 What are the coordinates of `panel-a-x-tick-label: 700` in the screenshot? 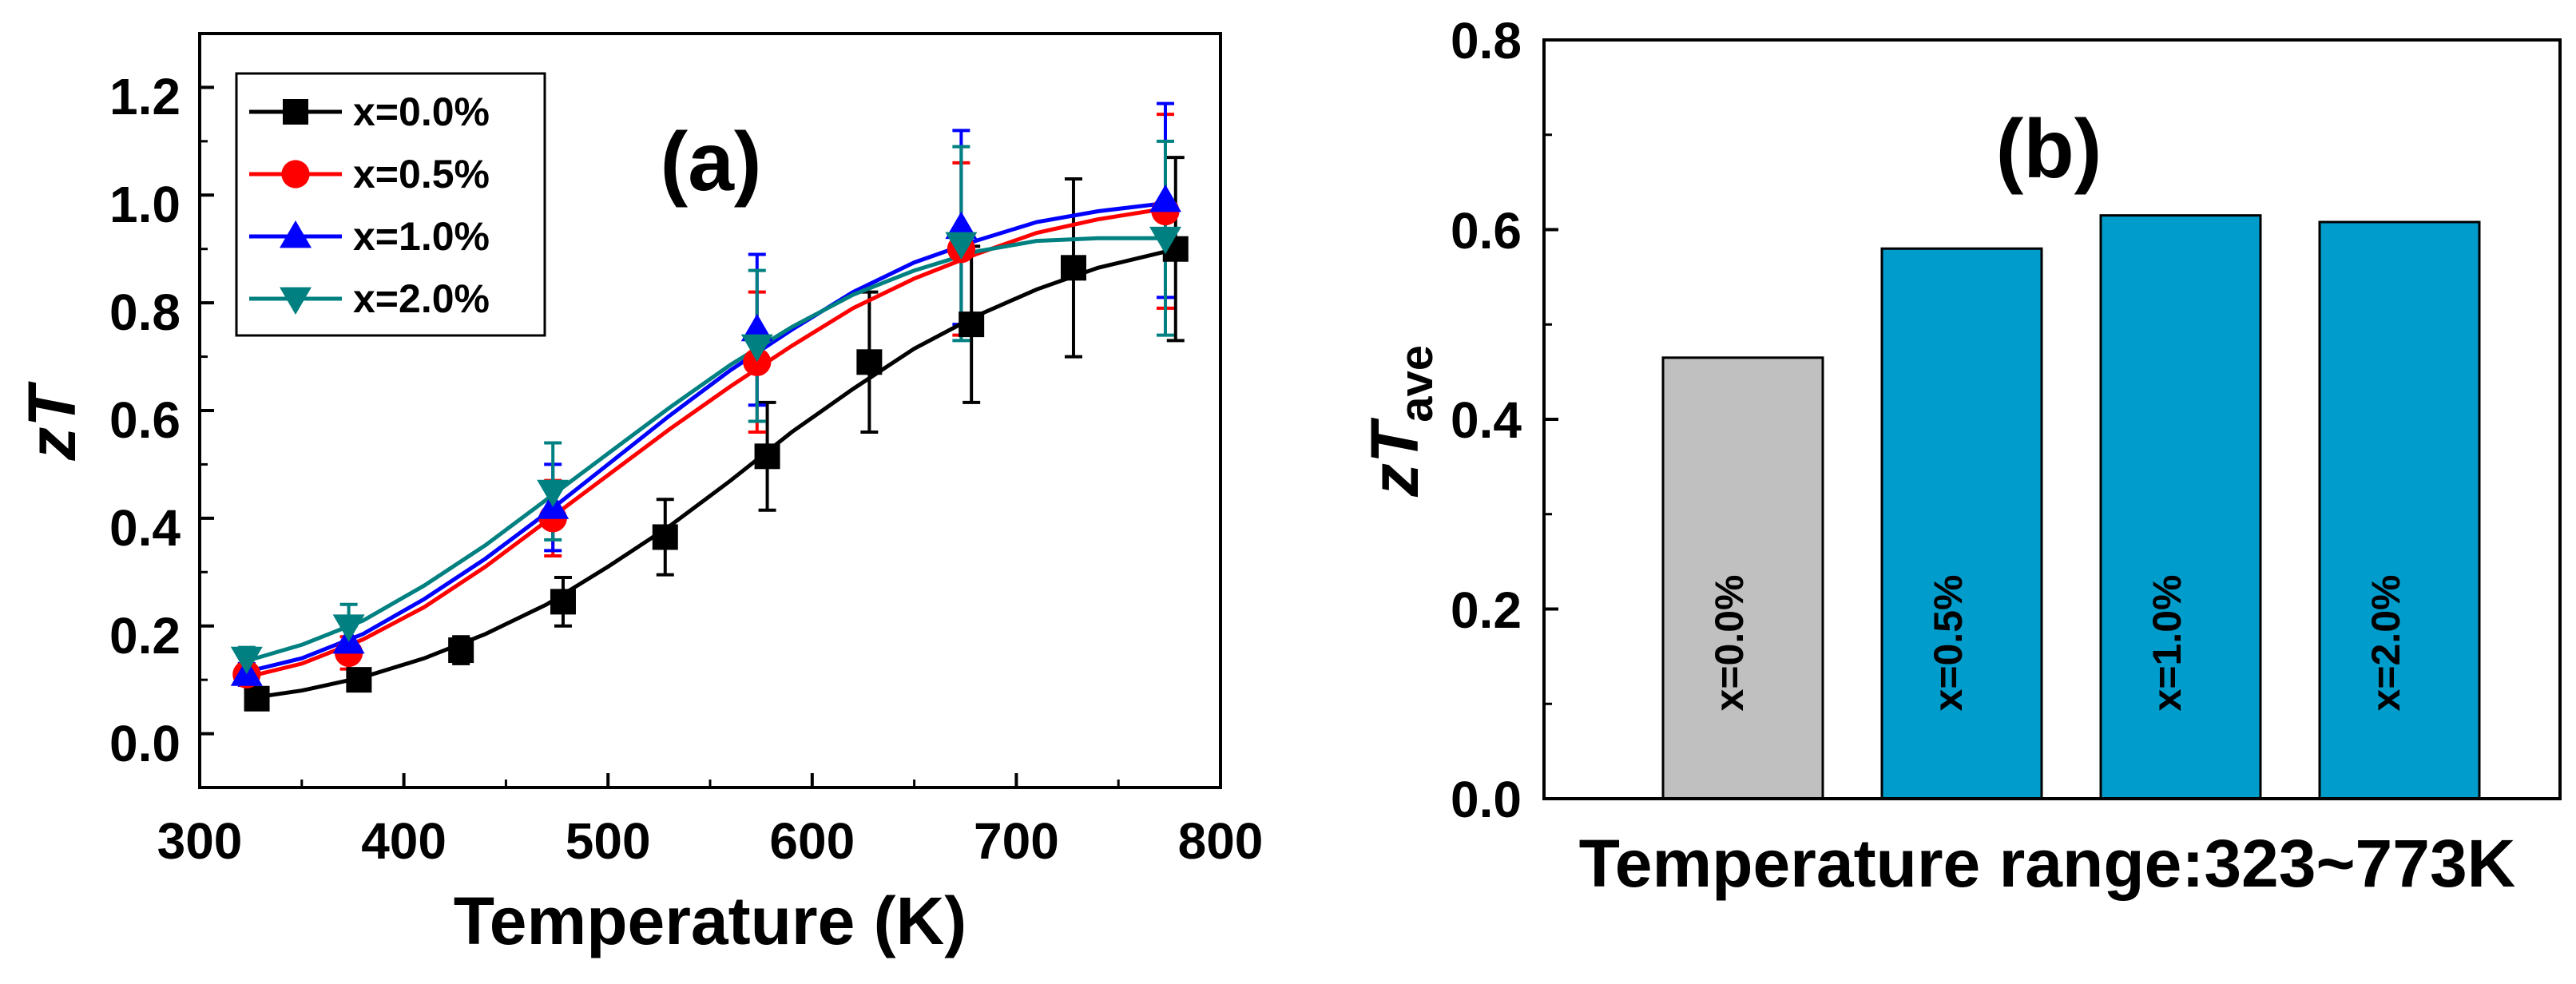 It's located at (1017, 841).